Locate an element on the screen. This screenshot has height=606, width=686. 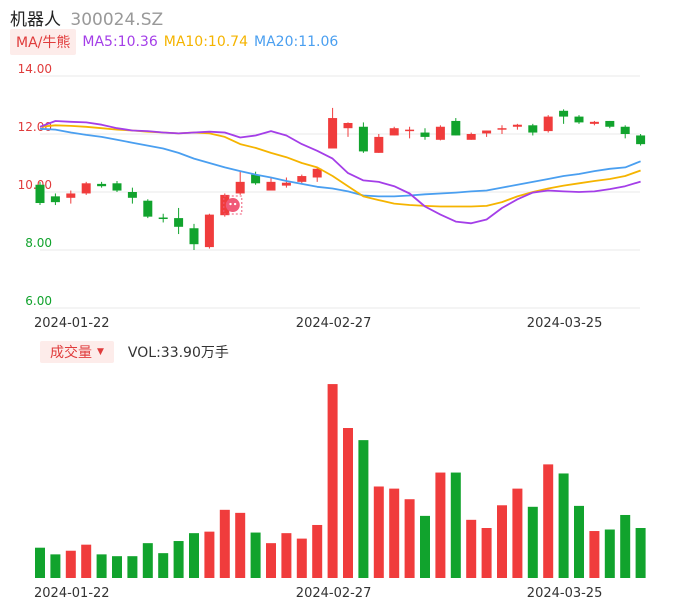
ma20-line is located at coordinates (340, 162).